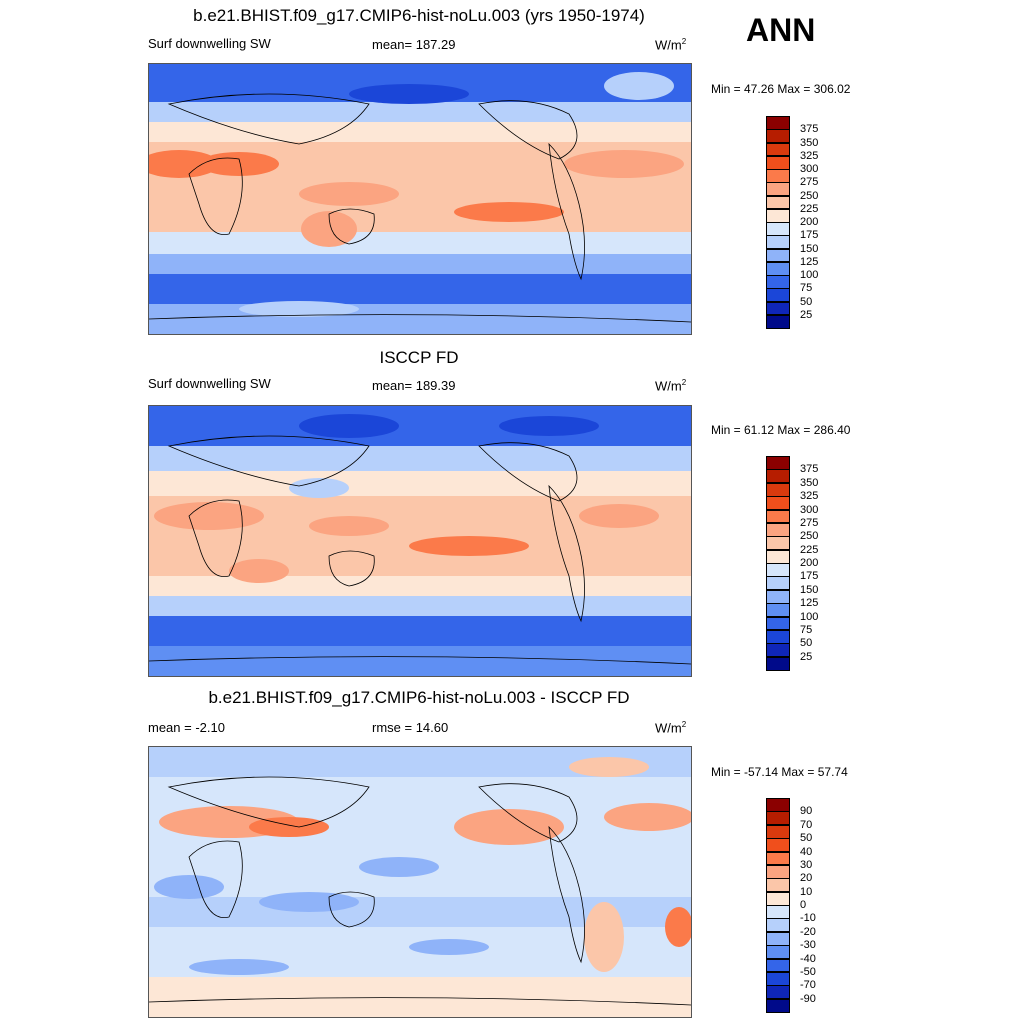 The height and width of the screenshot is (1024, 1024). I want to click on panel-2-colorbar, so click(778, 563).